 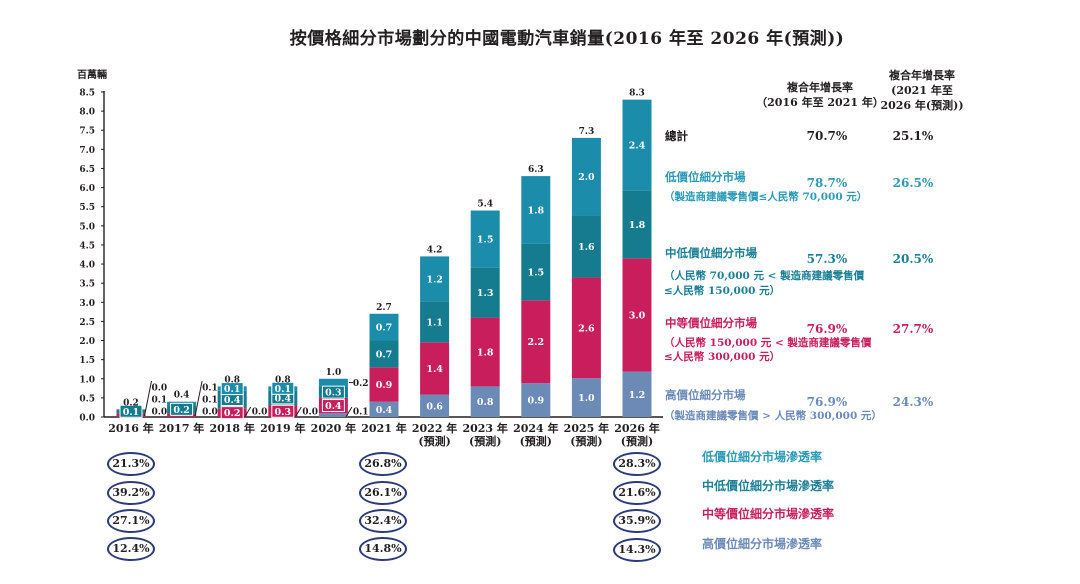 What do you see at coordinates (768, 486) in the screenshot?
I see `legend-midlow-penetration: 中低價位細分市場滲透率` at bounding box center [768, 486].